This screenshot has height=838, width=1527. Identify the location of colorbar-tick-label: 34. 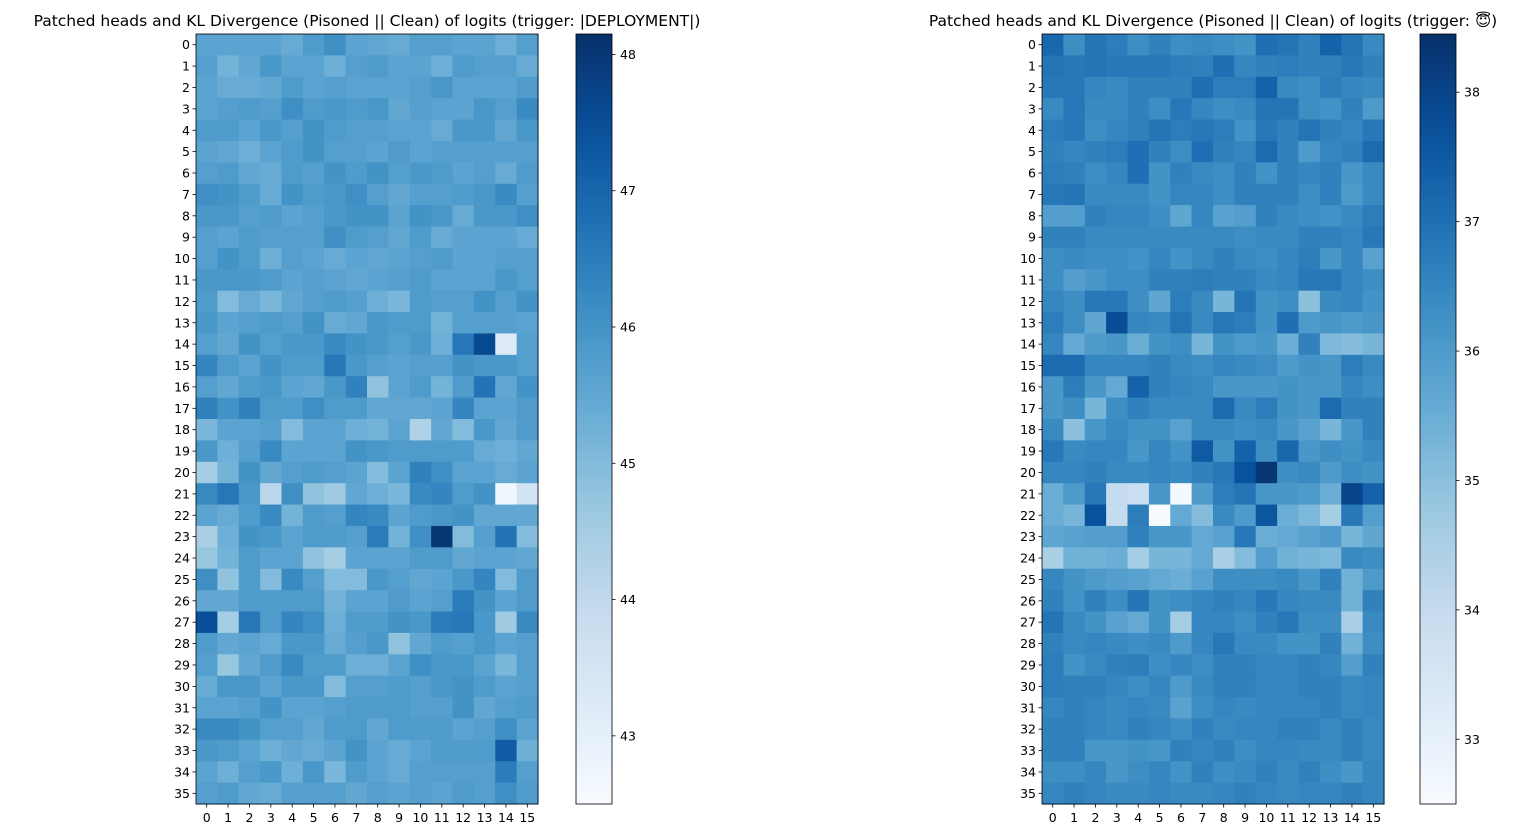
(1472, 609).